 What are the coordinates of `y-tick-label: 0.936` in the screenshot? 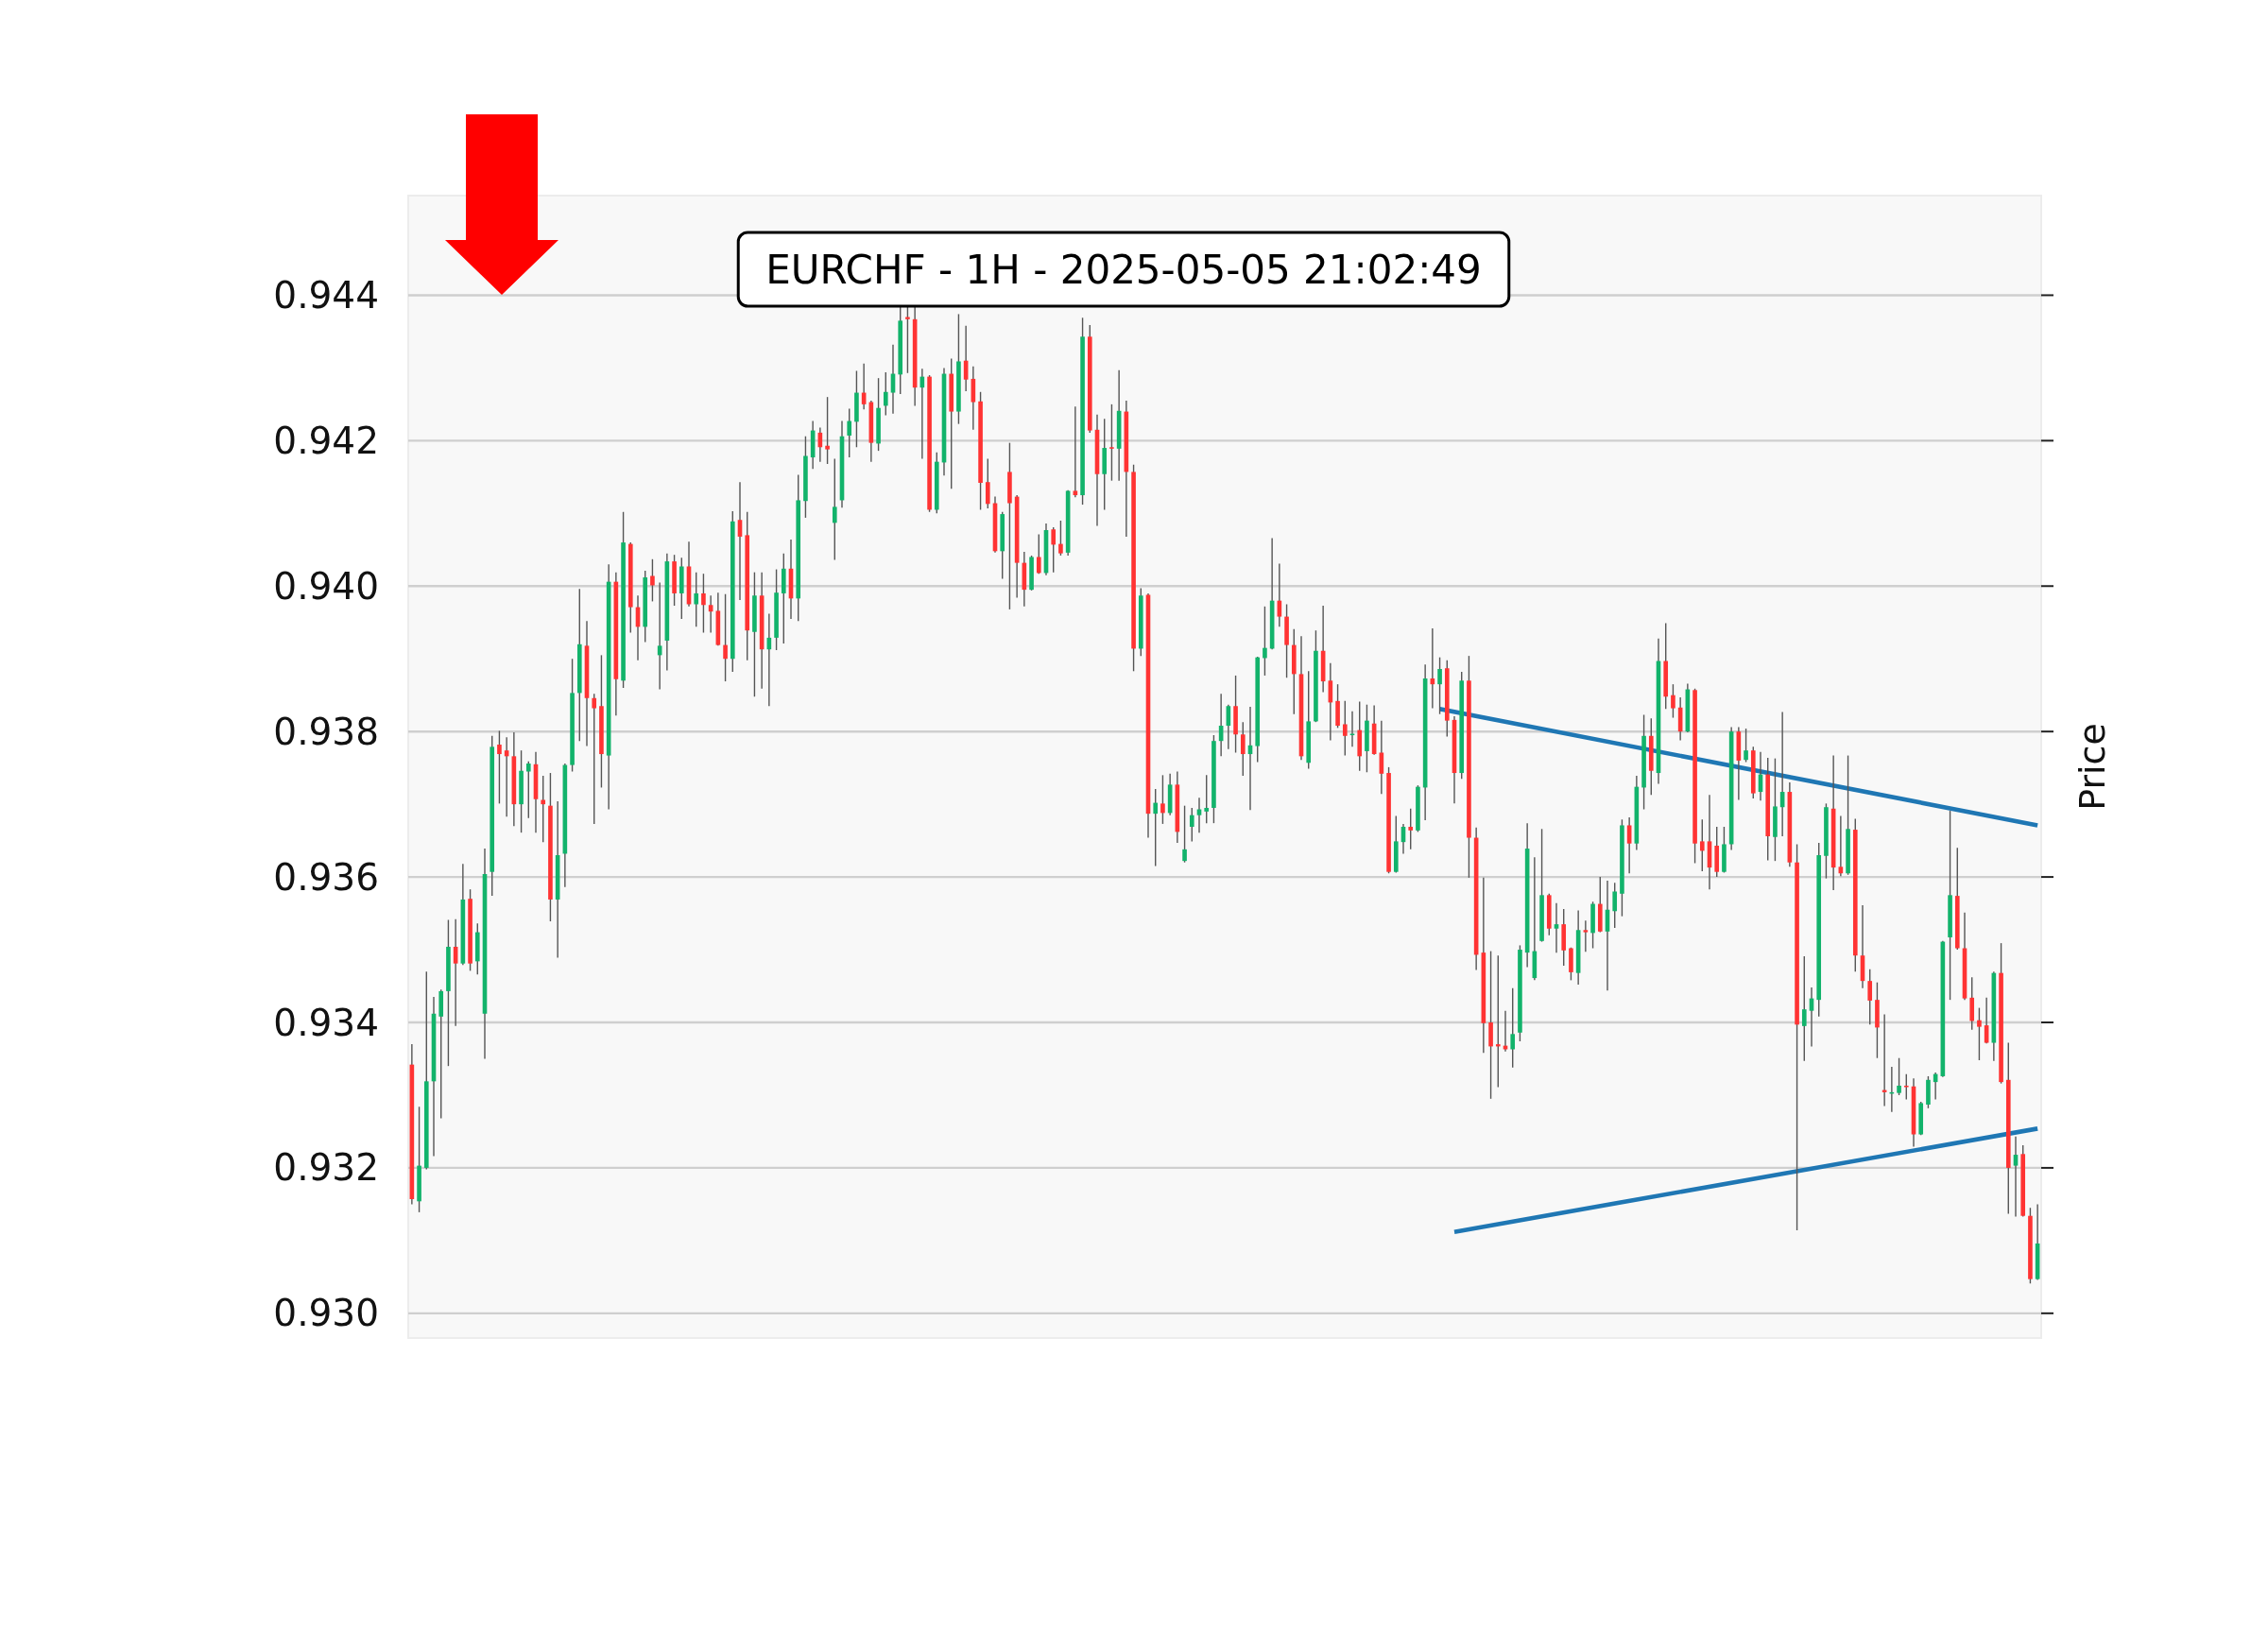 It's located at (326, 877).